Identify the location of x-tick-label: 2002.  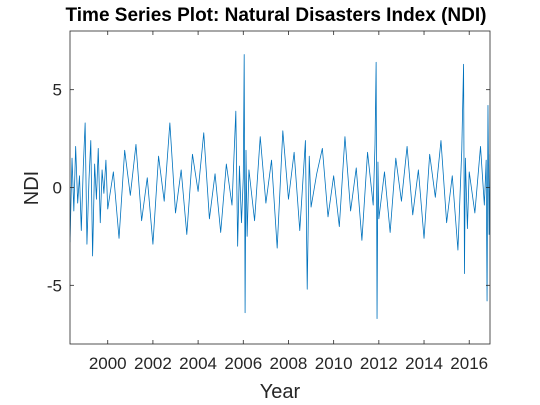
(153, 363).